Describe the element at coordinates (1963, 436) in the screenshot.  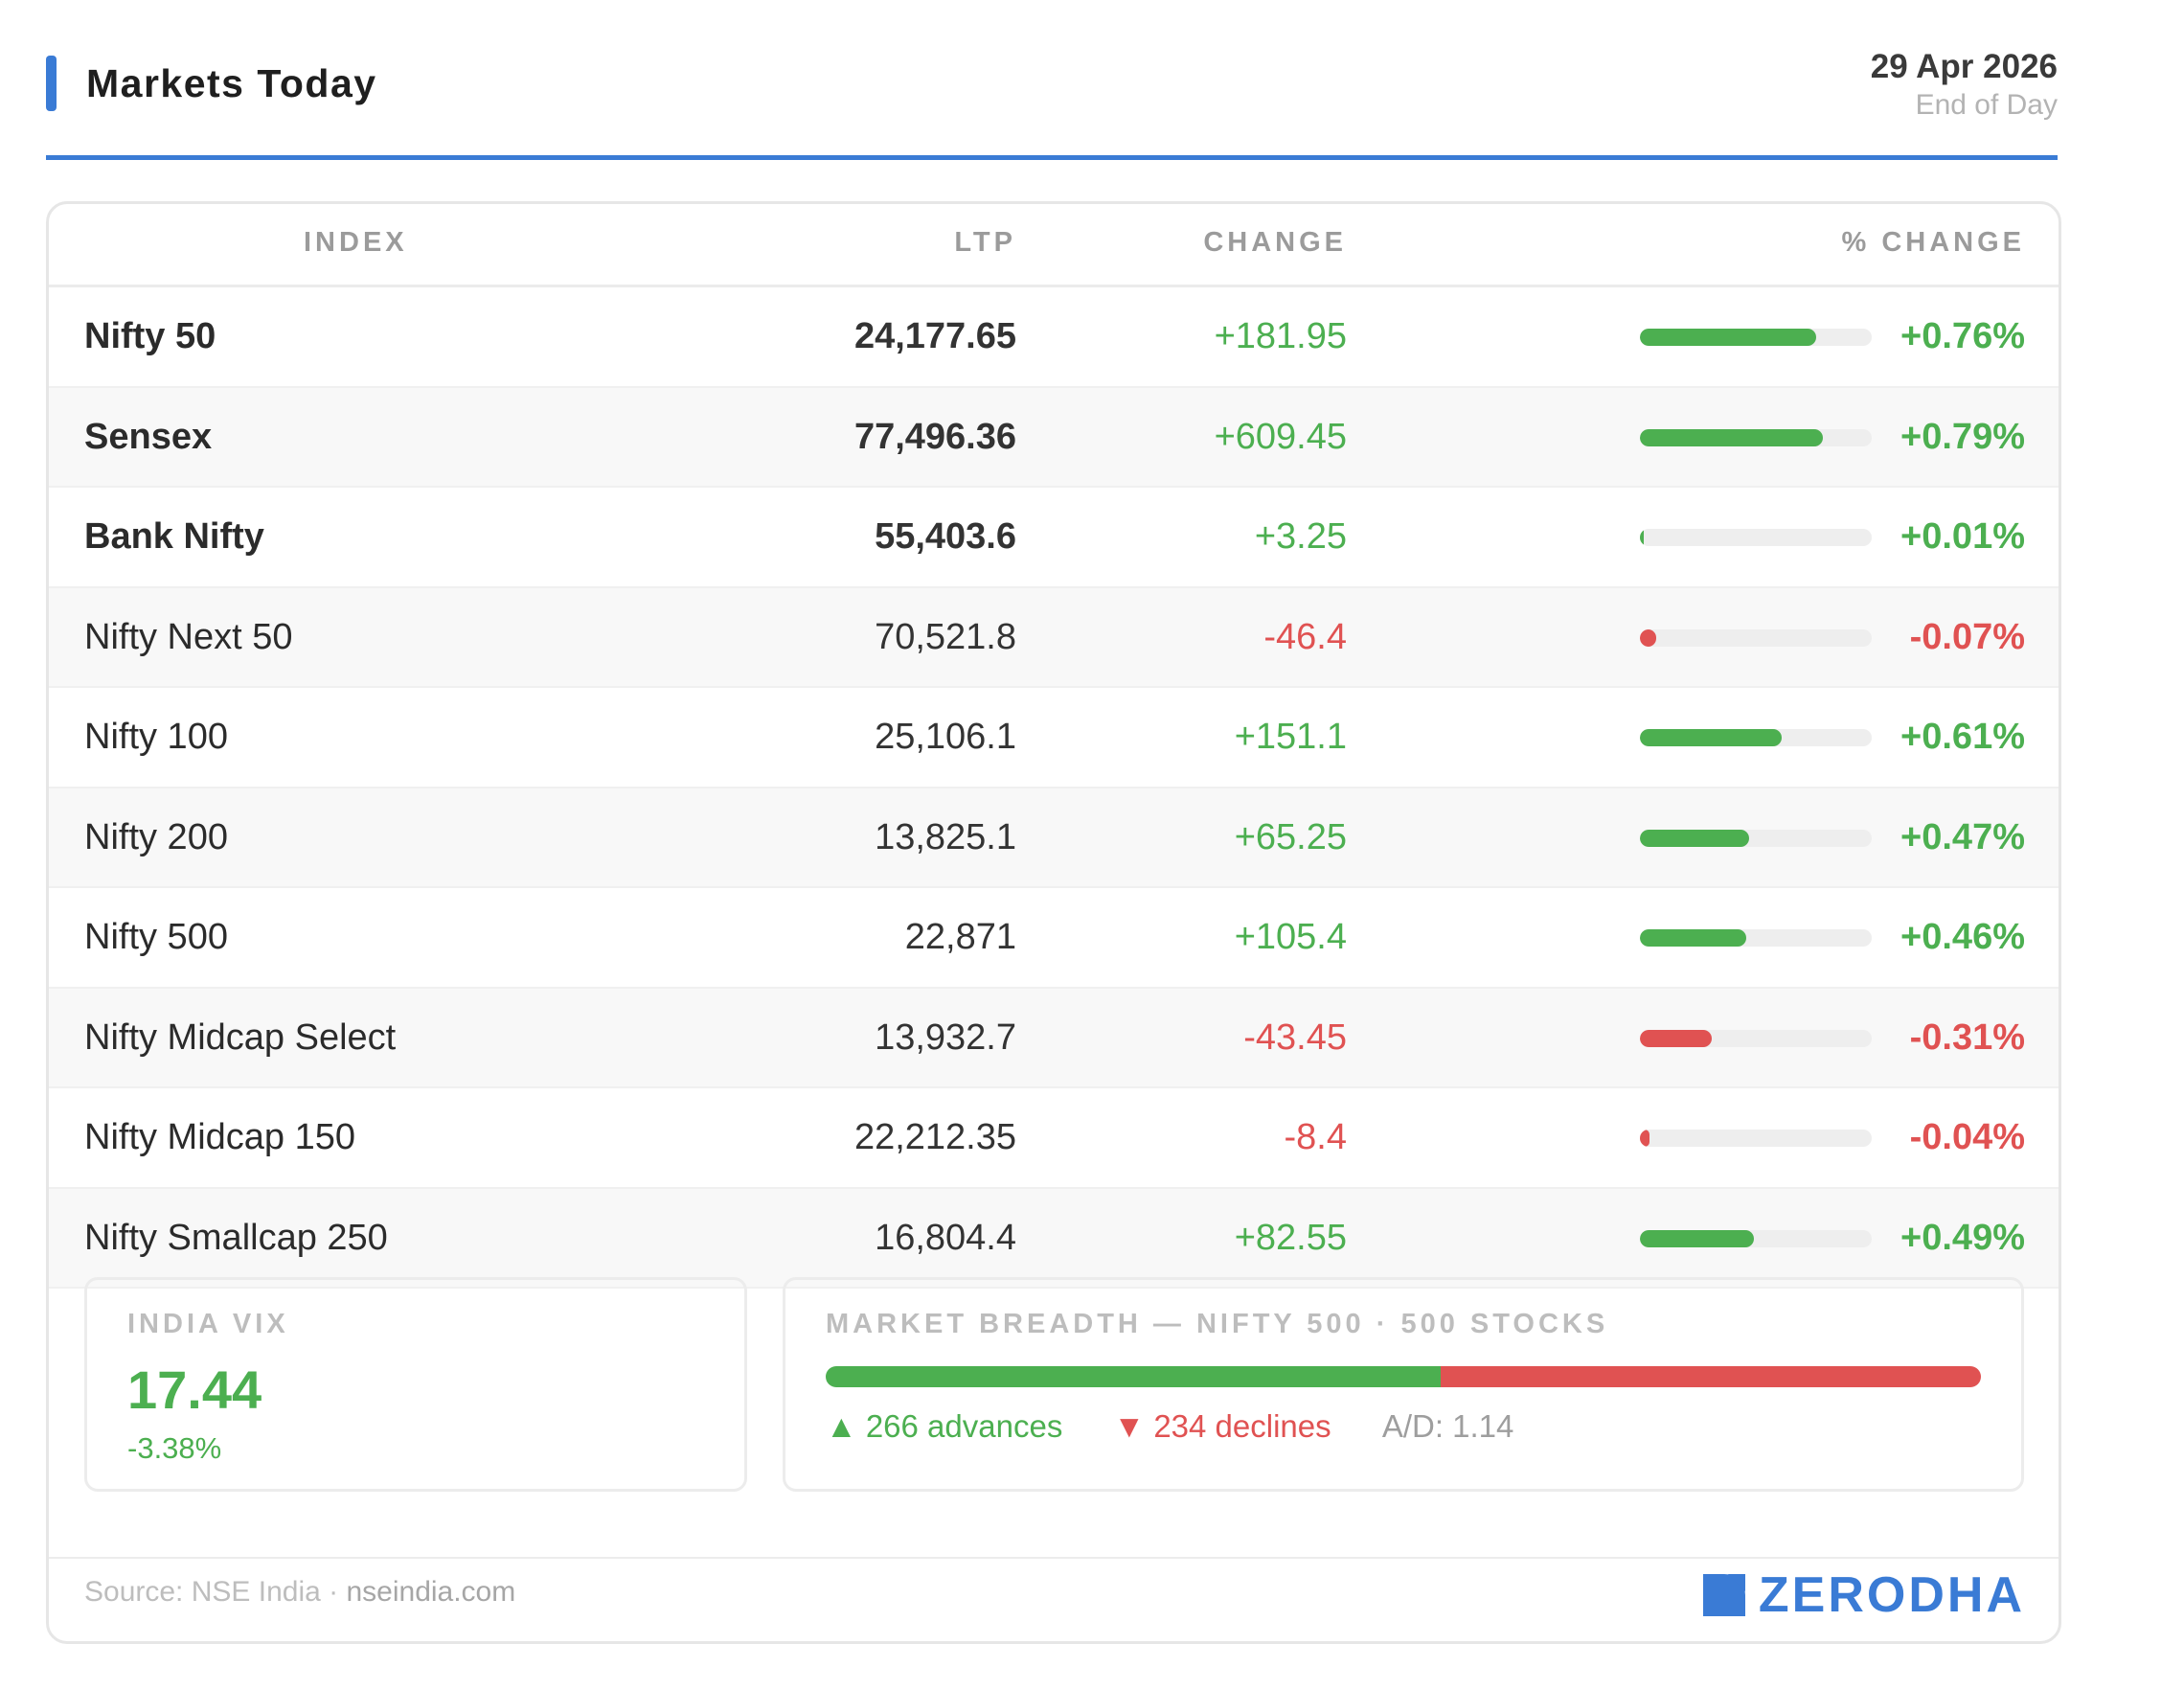
I see `index-pct-change: +0.79%` at that location.